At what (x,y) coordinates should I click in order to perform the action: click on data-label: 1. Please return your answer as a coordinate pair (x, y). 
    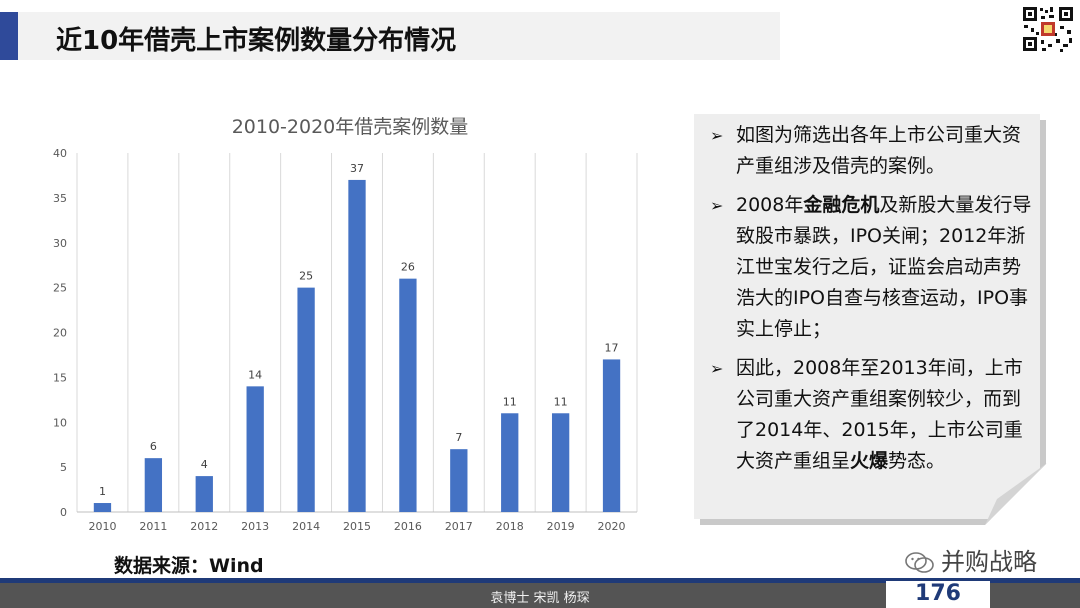
    Looking at the image, I should click on (102, 491).